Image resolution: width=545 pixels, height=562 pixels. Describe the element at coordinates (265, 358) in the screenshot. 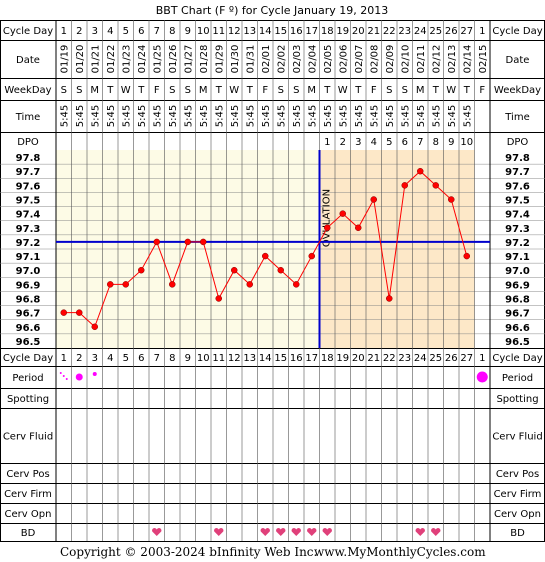

I see `cycle-day-label-lower: 14` at that location.